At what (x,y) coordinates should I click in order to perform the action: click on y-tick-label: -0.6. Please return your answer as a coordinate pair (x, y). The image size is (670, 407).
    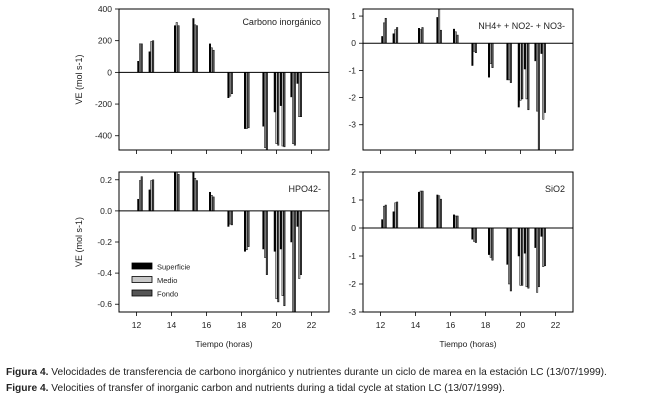
    Looking at the image, I should click on (104, 304).